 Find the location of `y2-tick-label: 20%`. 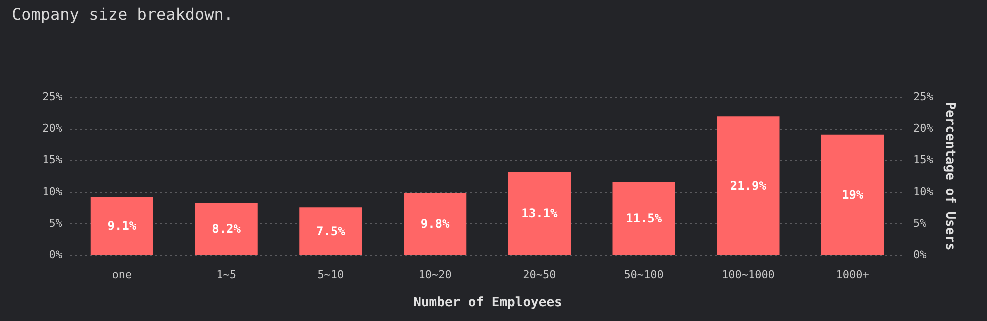

y2-tick-label: 20% is located at coordinates (924, 129).